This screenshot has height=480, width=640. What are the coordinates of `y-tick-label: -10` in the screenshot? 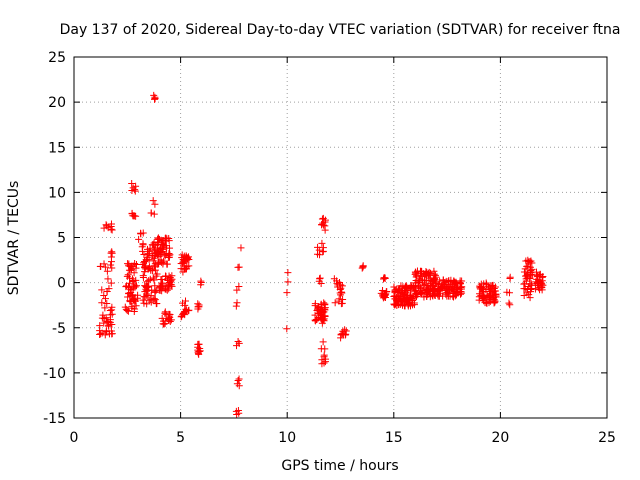 It's located at (54, 374).